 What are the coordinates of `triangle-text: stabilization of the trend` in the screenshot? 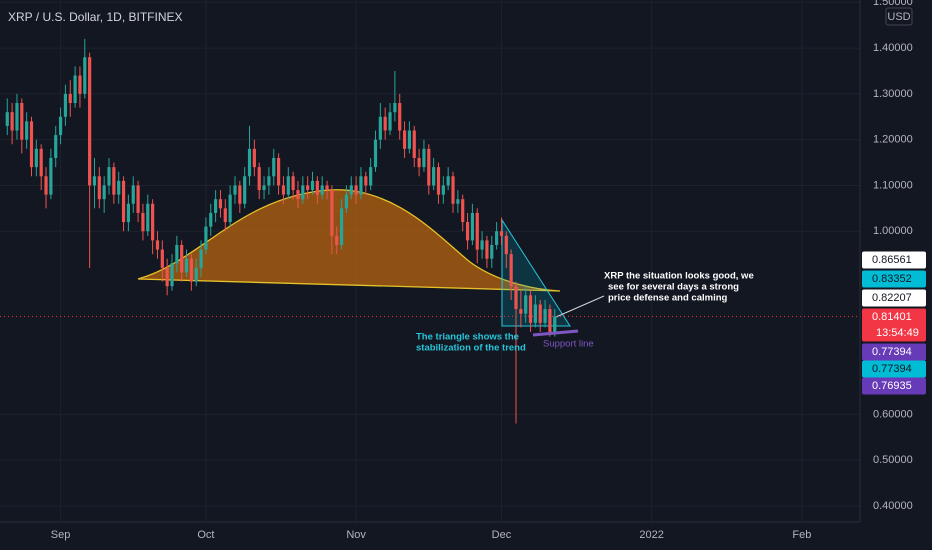 It's located at (471, 348).